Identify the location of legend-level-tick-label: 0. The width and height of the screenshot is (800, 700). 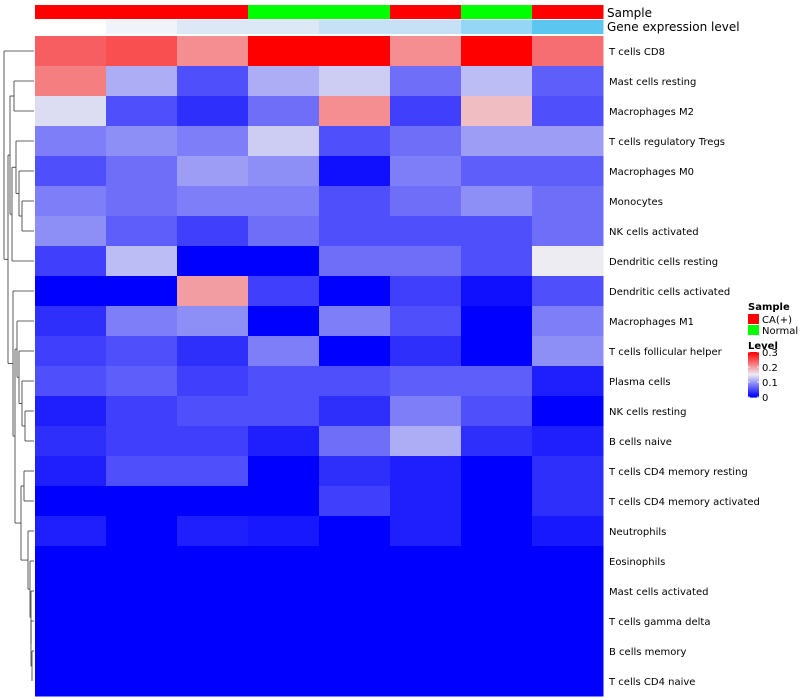
(765, 398).